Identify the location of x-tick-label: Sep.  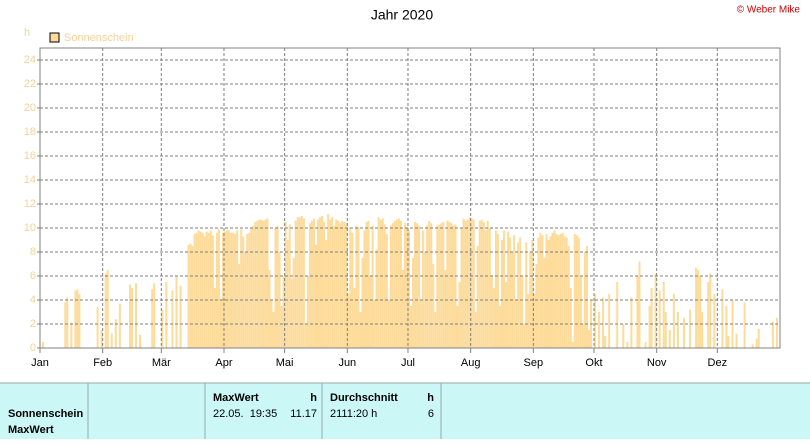
(534, 363).